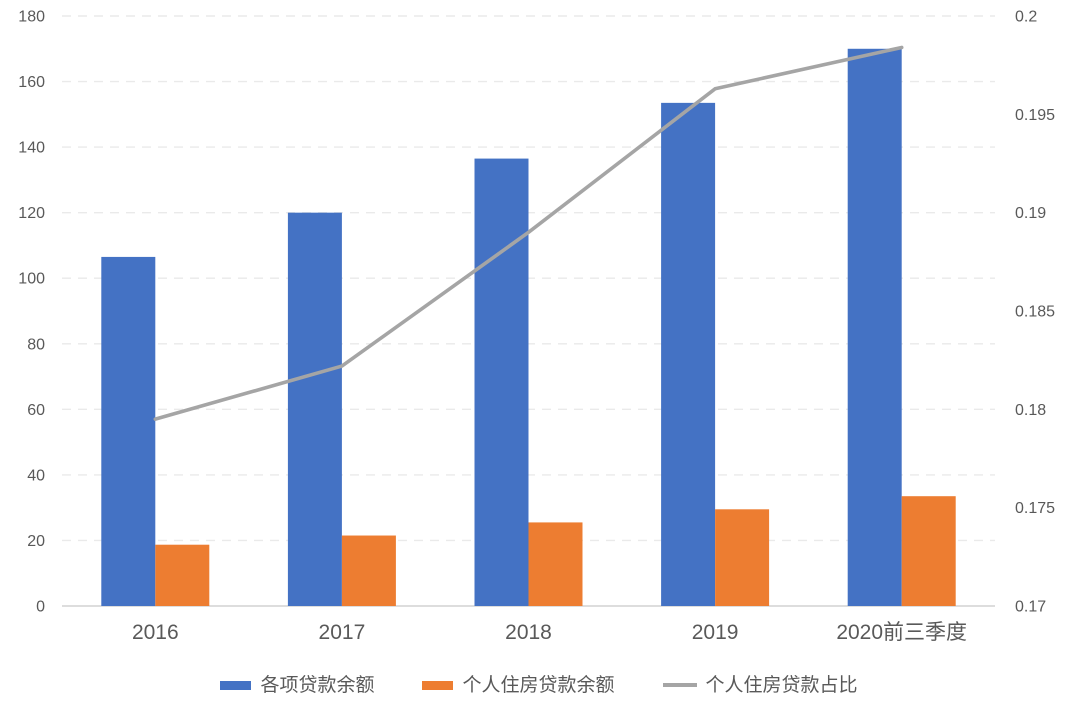  What do you see at coordinates (36, 410) in the screenshot?
I see `left-axis-tick-60: 60` at bounding box center [36, 410].